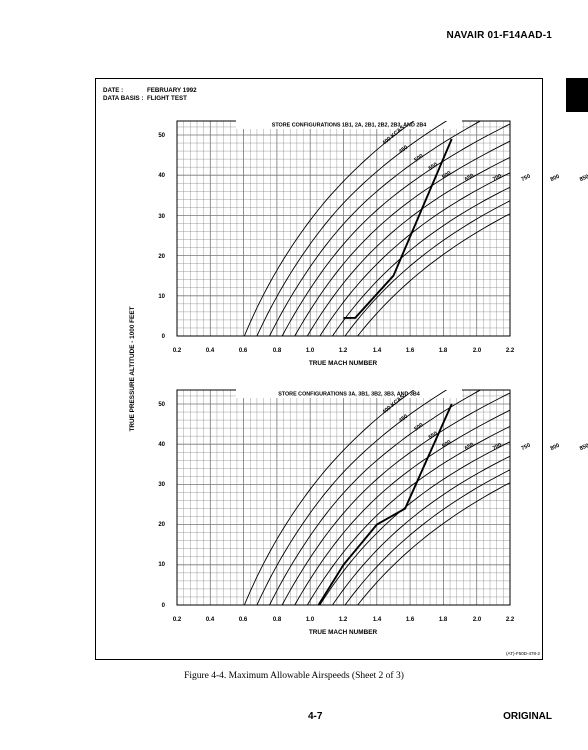 The height and width of the screenshot is (750, 588). What do you see at coordinates (523, 653) in the screenshot?
I see `figure-reference: (AT)-F50D-478-2` at bounding box center [523, 653].